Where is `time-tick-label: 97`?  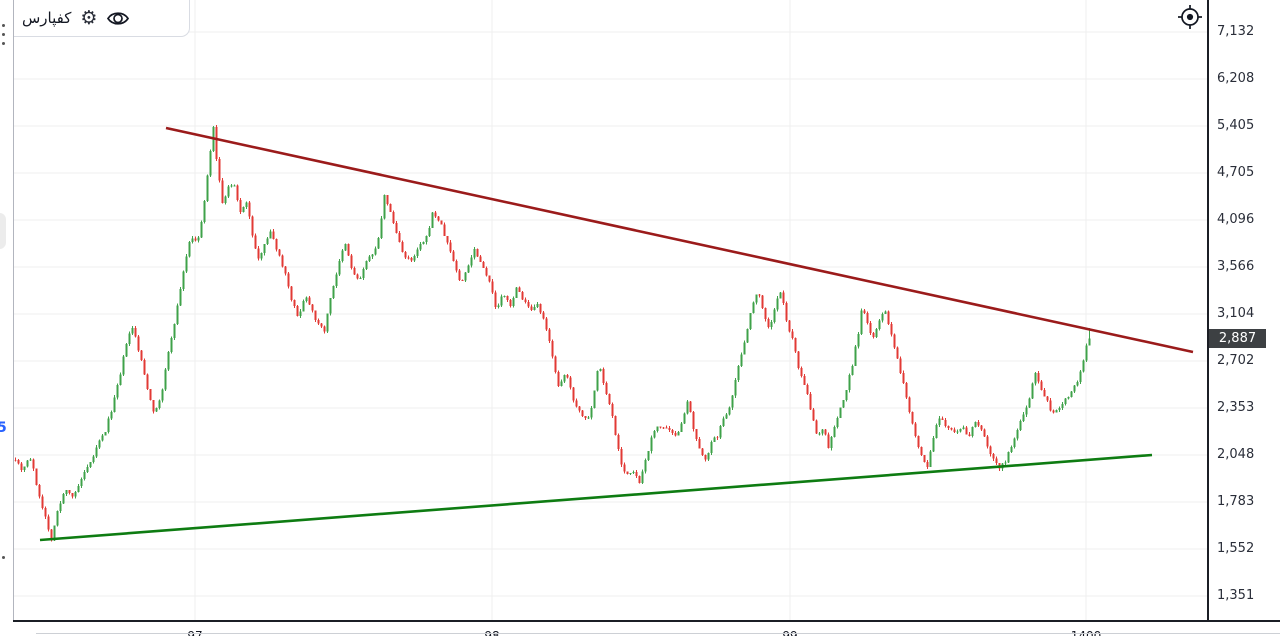 time-tick-label: 97 is located at coordinates (195, 632).